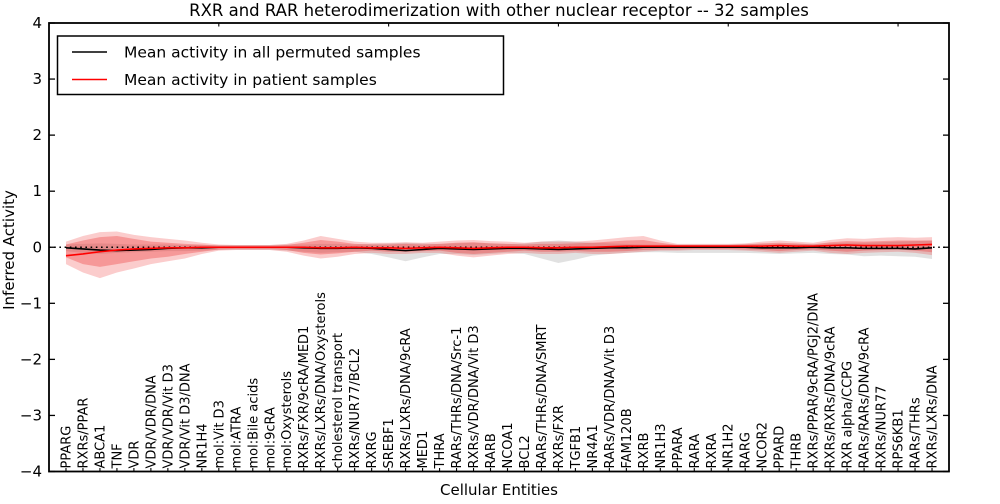  I want to click on x-tick-label: SREBF1, so click(389, 443).